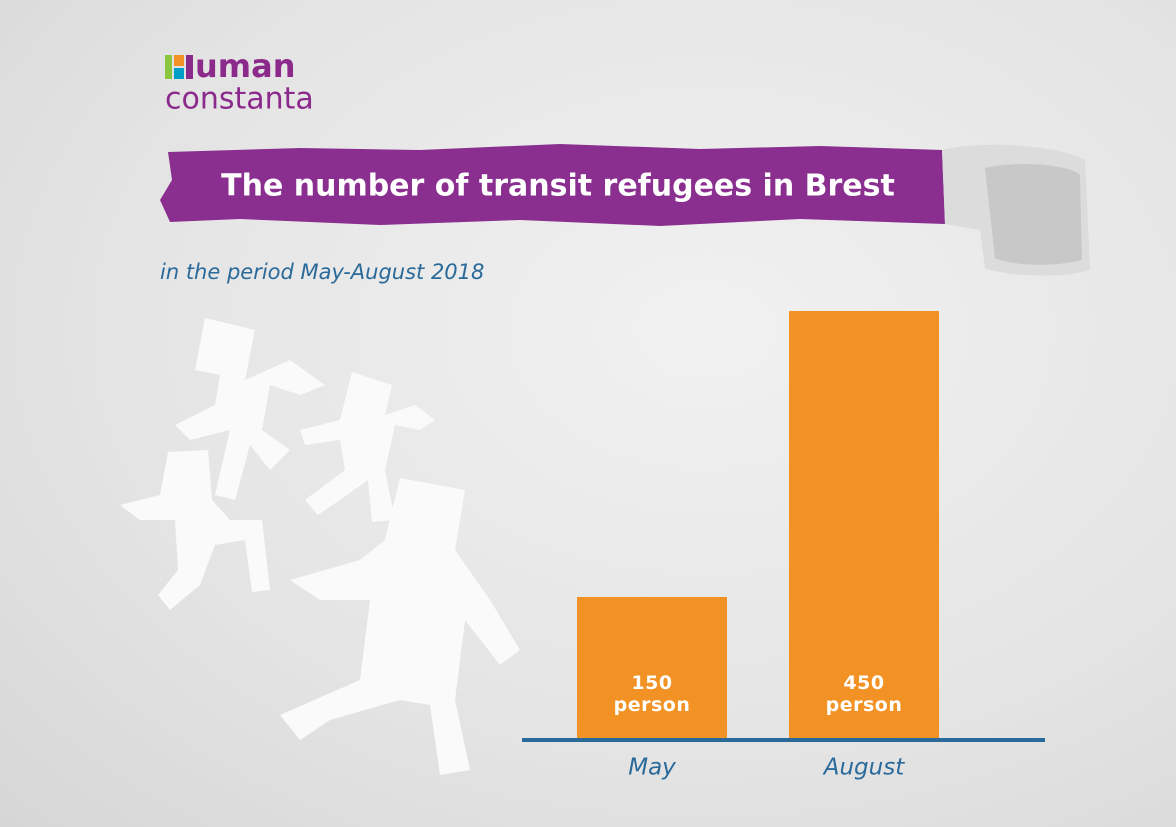 The width and height of the screenshot is (1176, 827). Describe the element at coordinates (863, 768) in the screenshot. I see `x-tick-label: August` at that location.